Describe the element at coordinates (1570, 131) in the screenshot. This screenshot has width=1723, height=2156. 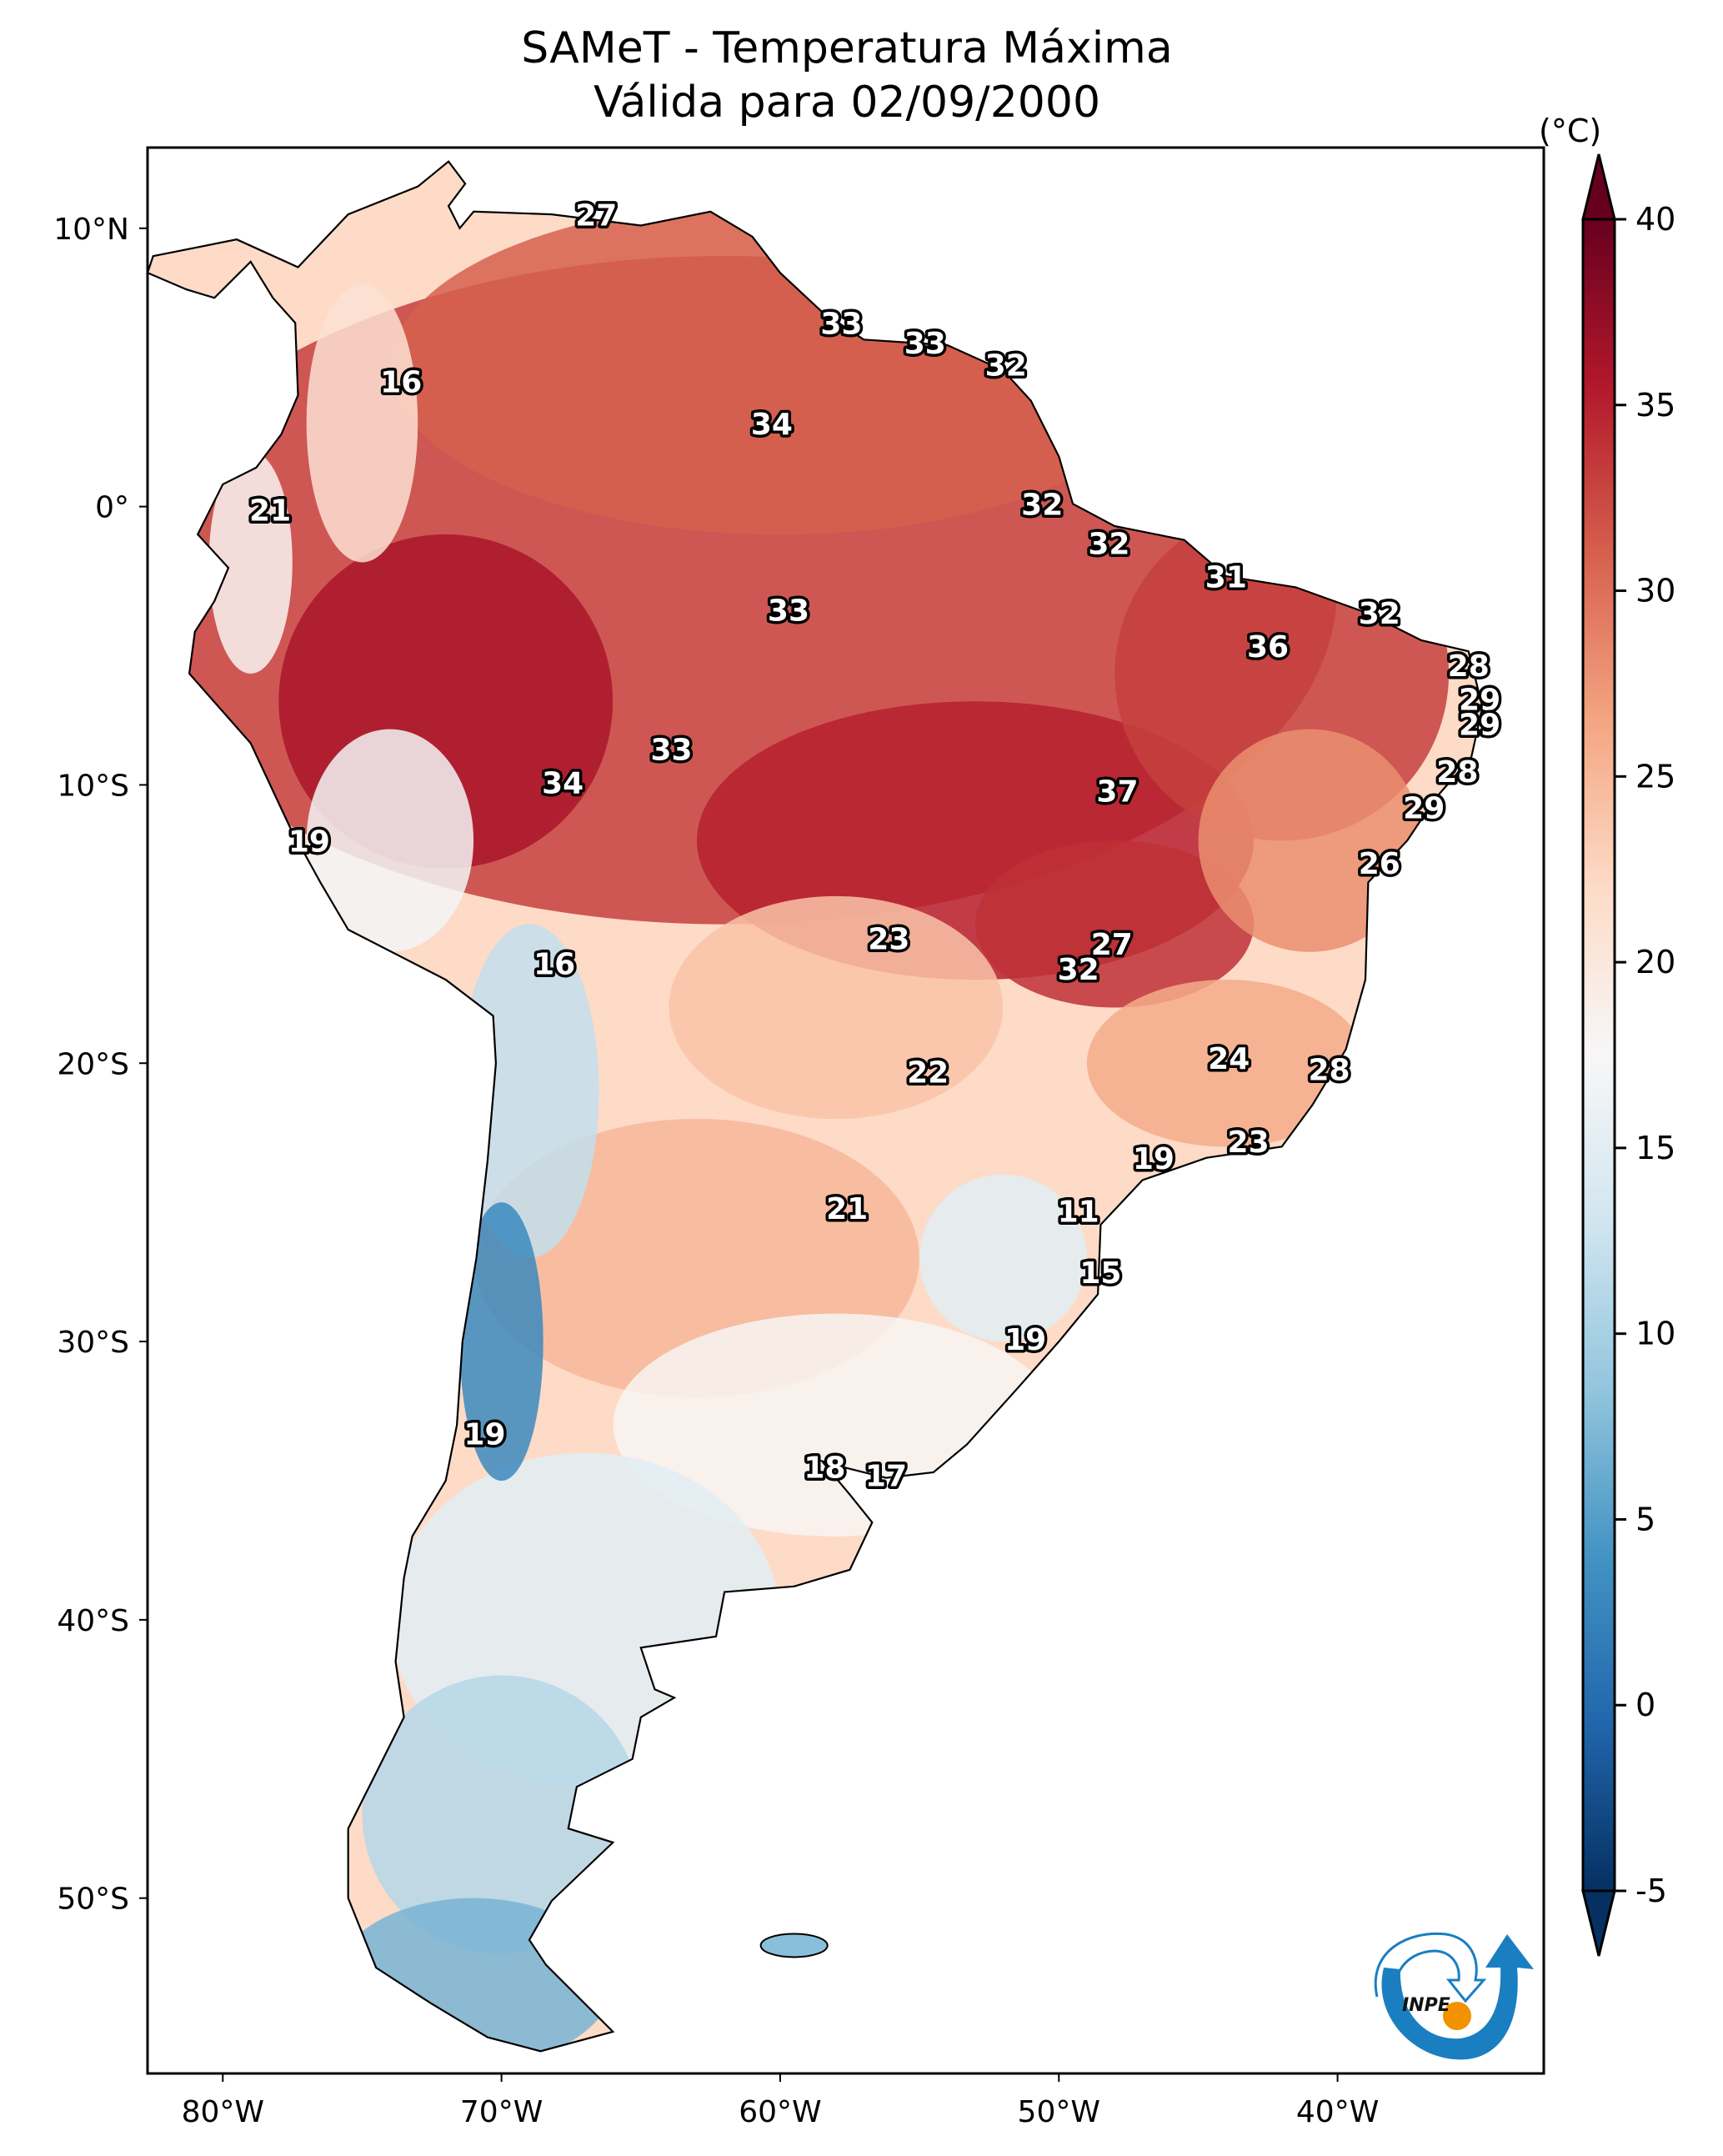
I see `colorbar-units: (°C)` at that location.